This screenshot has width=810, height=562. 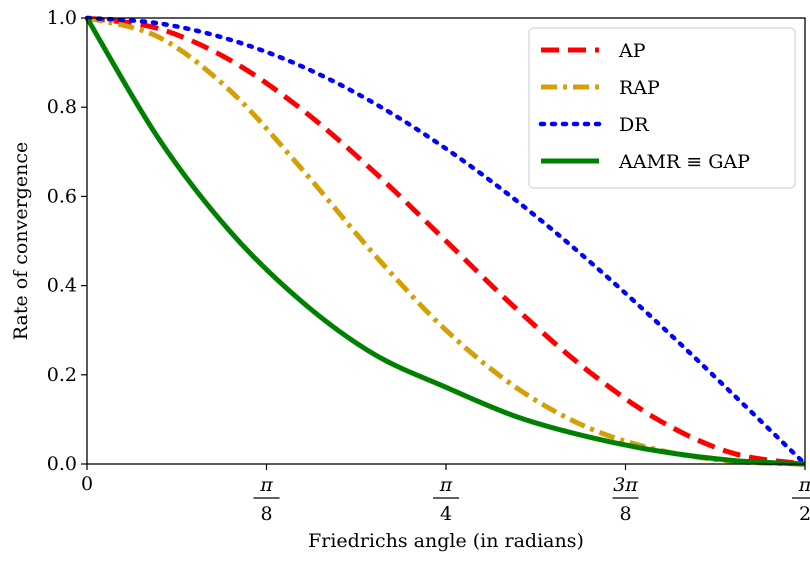 I want to click on y-tick-label: 0.6, so click(x=62, y=196).